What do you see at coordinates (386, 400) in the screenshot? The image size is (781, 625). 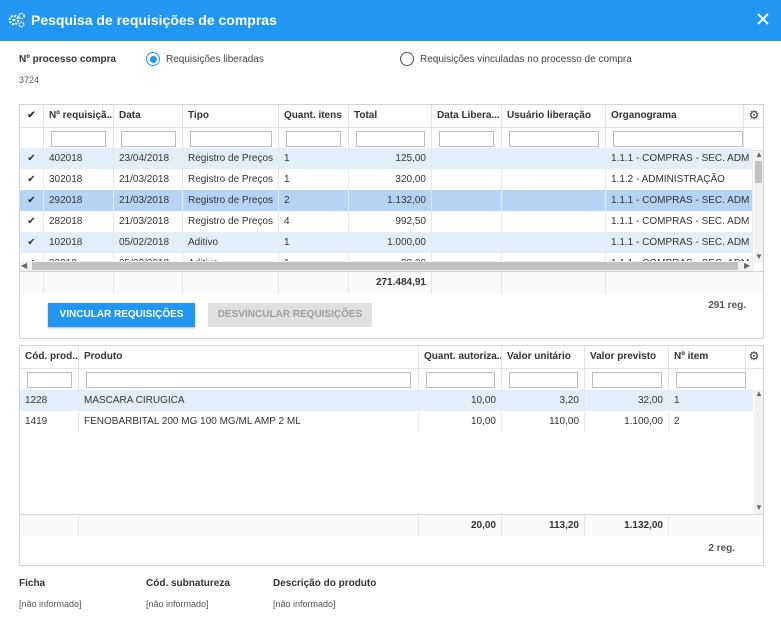 I see `table-row: 1228 MASCARA CIRUGICA 10,00 3,20 32,00 1` at bounding box center [386, 400].